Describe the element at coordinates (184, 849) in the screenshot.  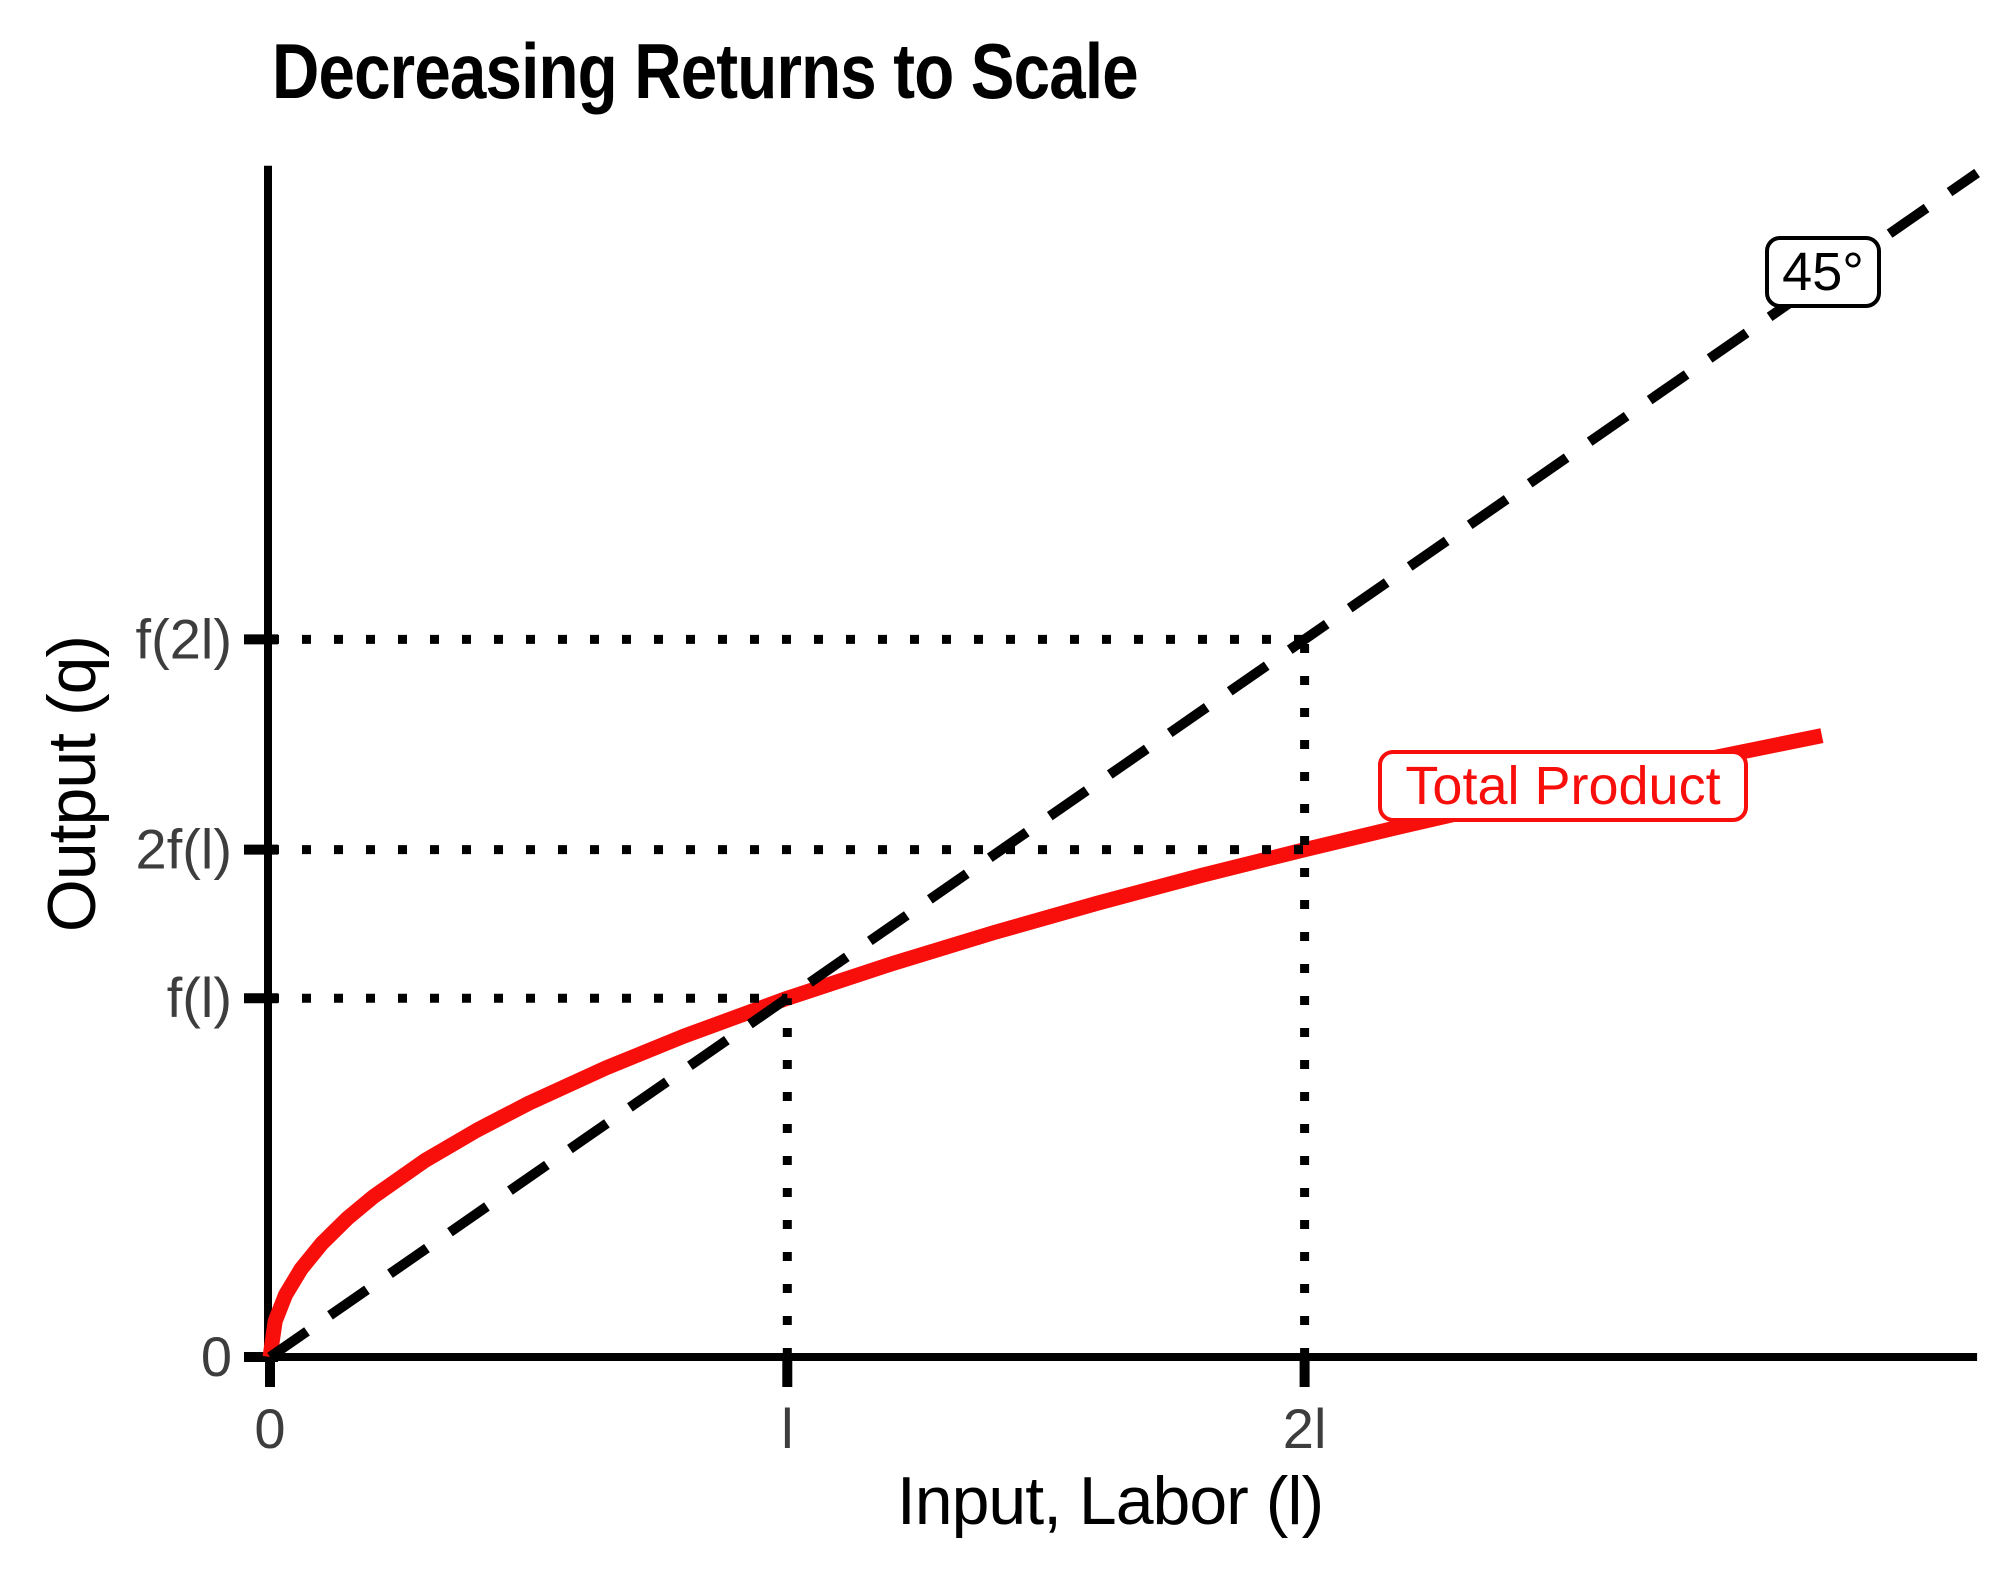
I see `y-tick-label: 2f(l)` at that location.